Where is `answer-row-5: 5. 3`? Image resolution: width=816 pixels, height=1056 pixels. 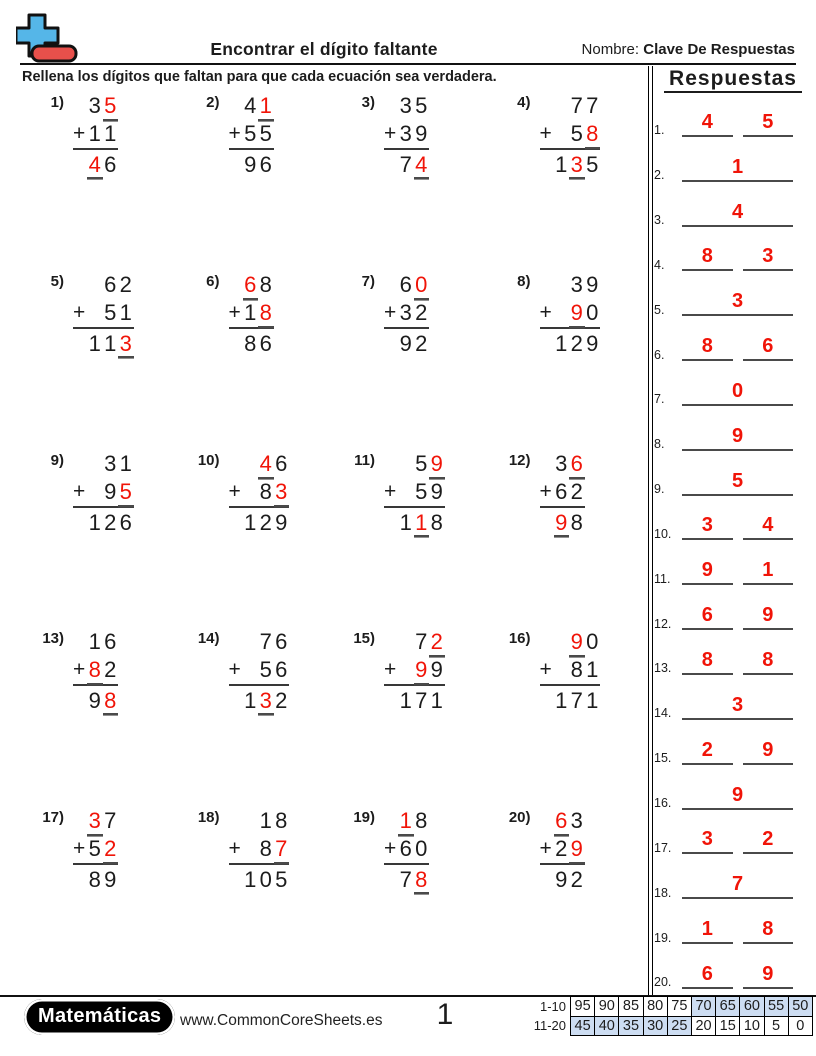 answer-row-5: 5. 3 is located at coordinates (725, 299).